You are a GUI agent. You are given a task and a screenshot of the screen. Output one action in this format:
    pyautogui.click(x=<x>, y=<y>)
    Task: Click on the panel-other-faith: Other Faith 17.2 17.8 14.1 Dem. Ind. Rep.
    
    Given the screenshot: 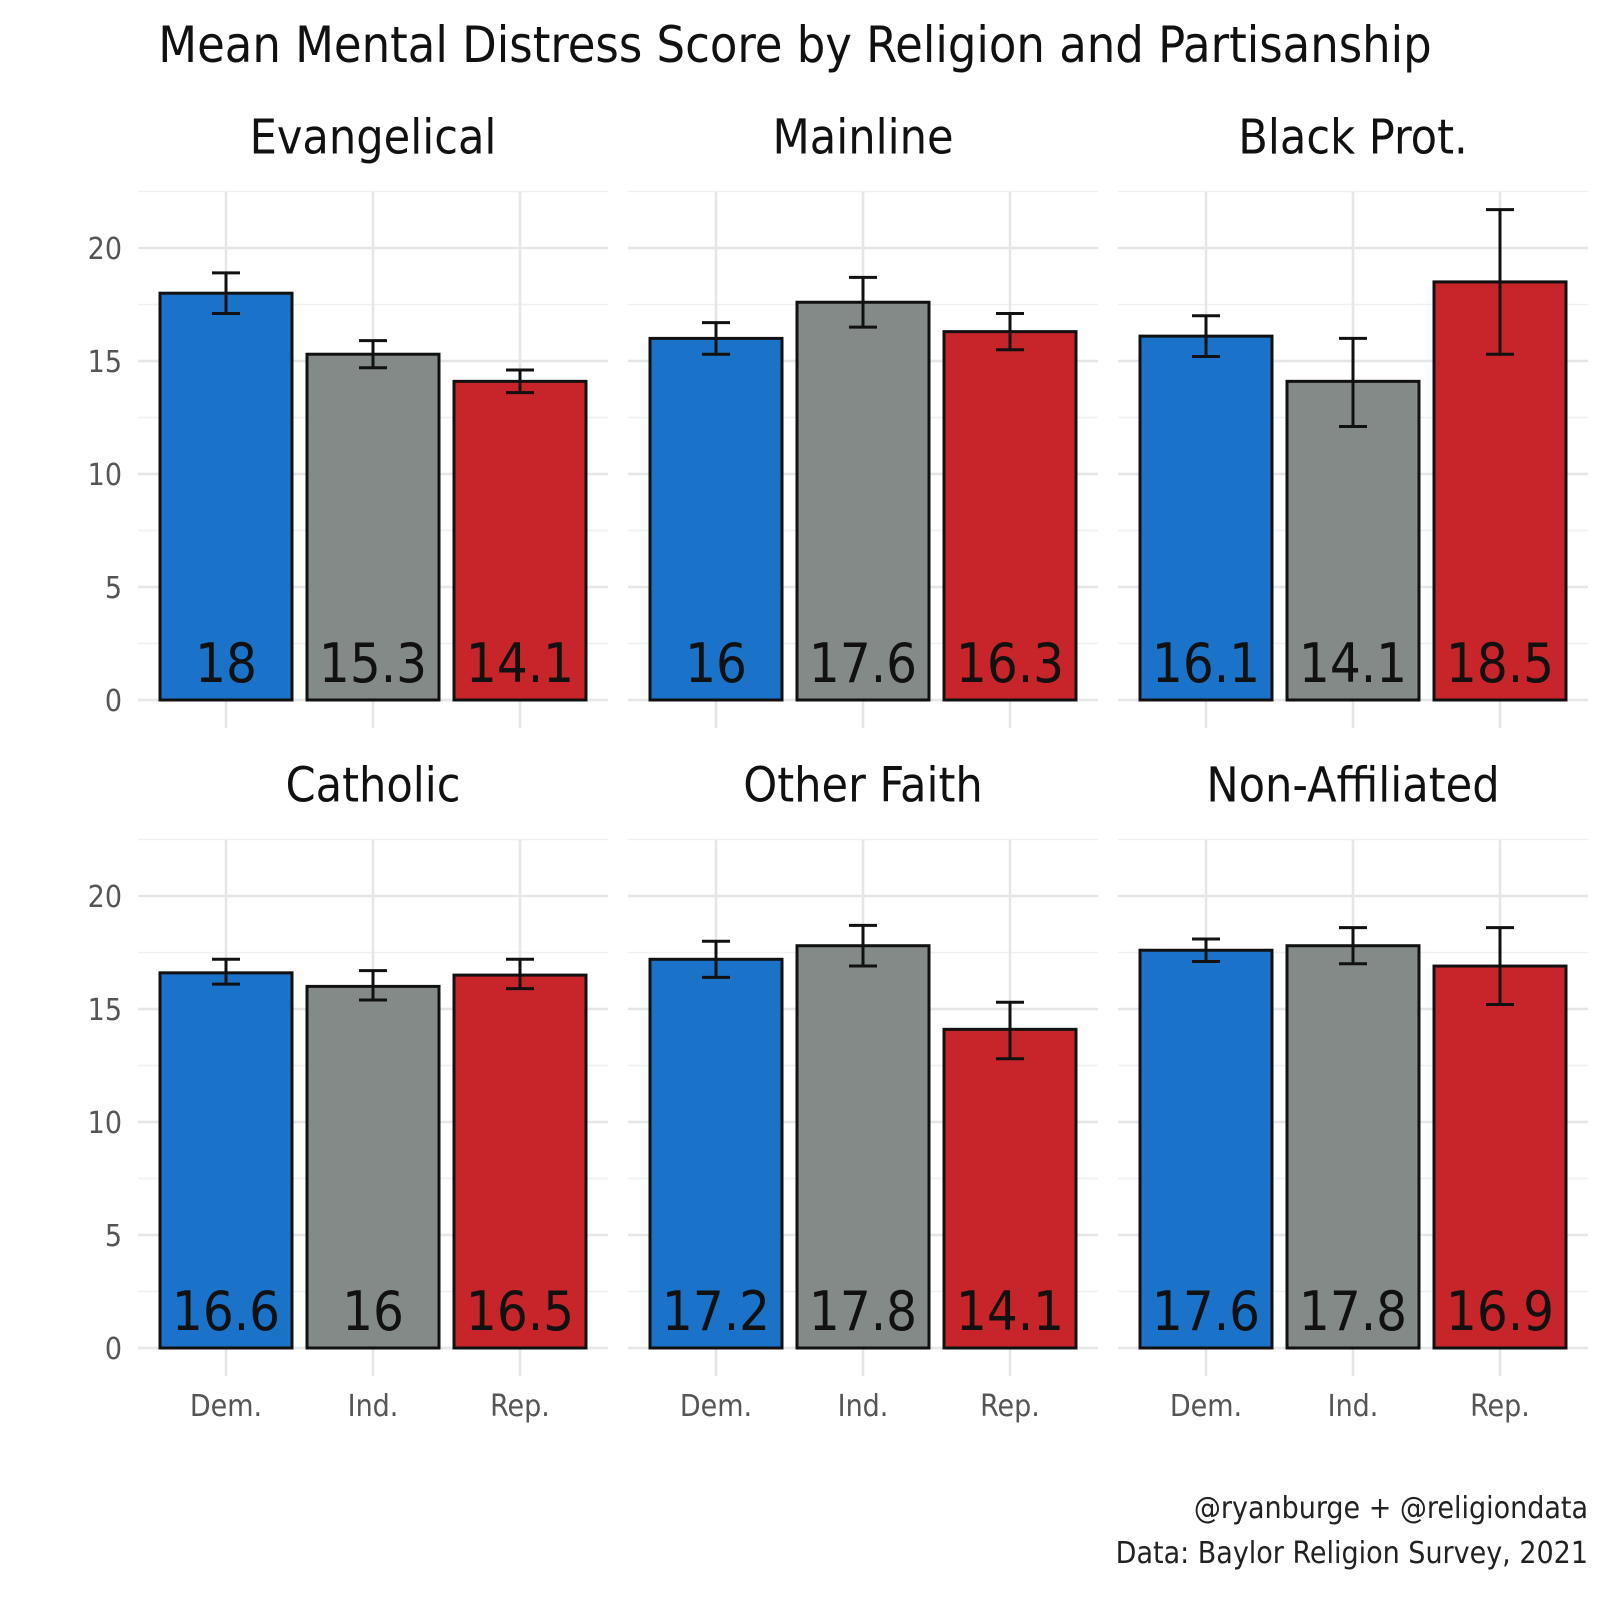 What is the action you would take?
    pyautogui.click(x=863, y=1091)
    